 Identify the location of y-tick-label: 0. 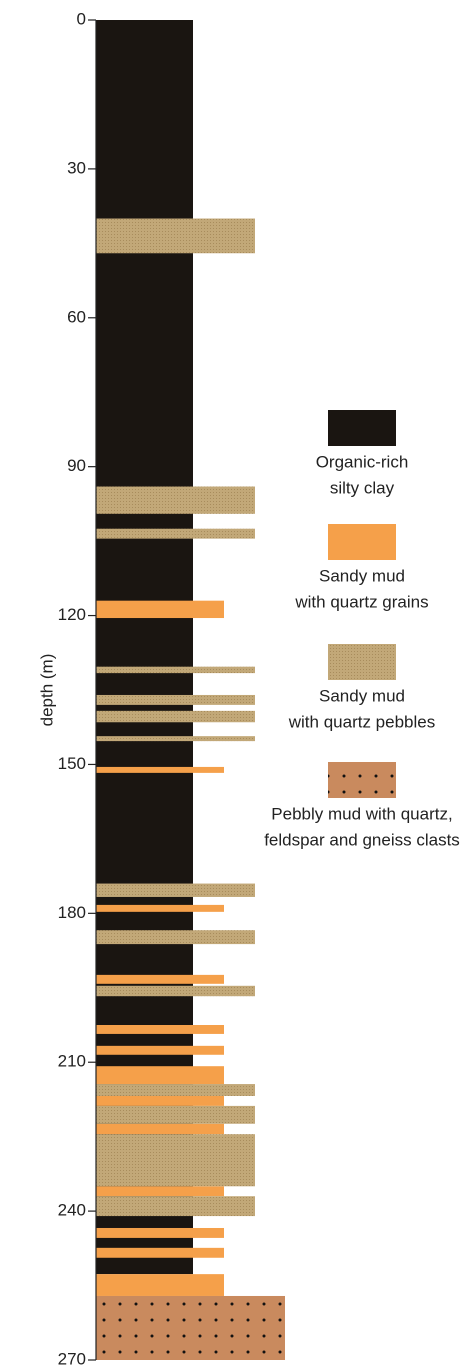
(81, 18).